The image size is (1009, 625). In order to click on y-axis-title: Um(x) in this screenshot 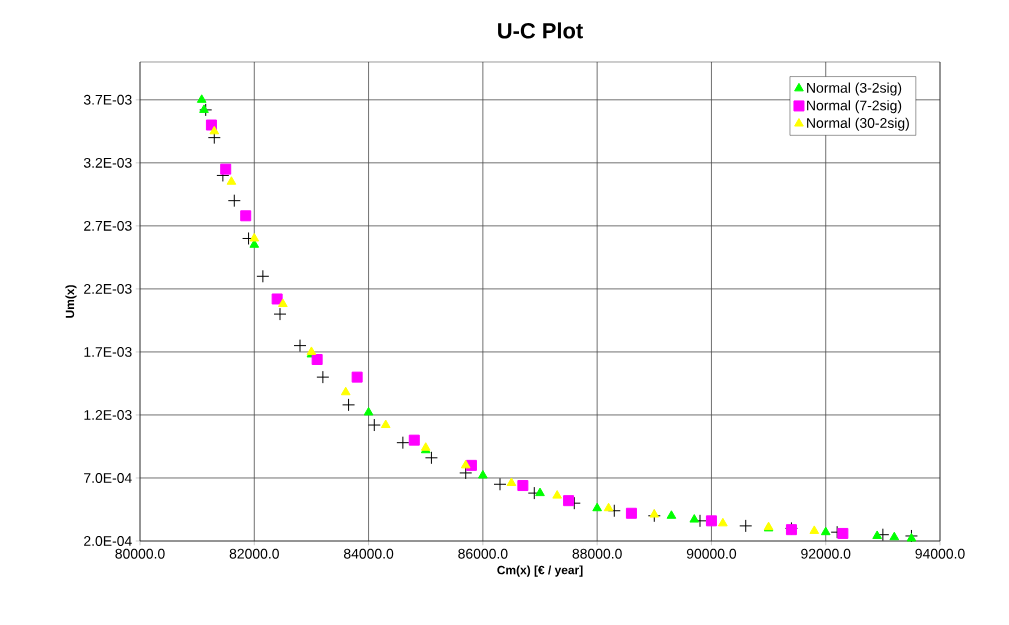, I will do `click(71, 301)`.